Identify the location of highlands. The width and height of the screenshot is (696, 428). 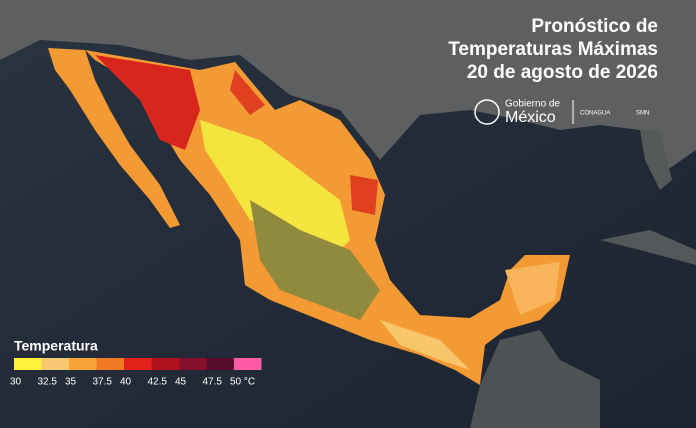
(315, 260).